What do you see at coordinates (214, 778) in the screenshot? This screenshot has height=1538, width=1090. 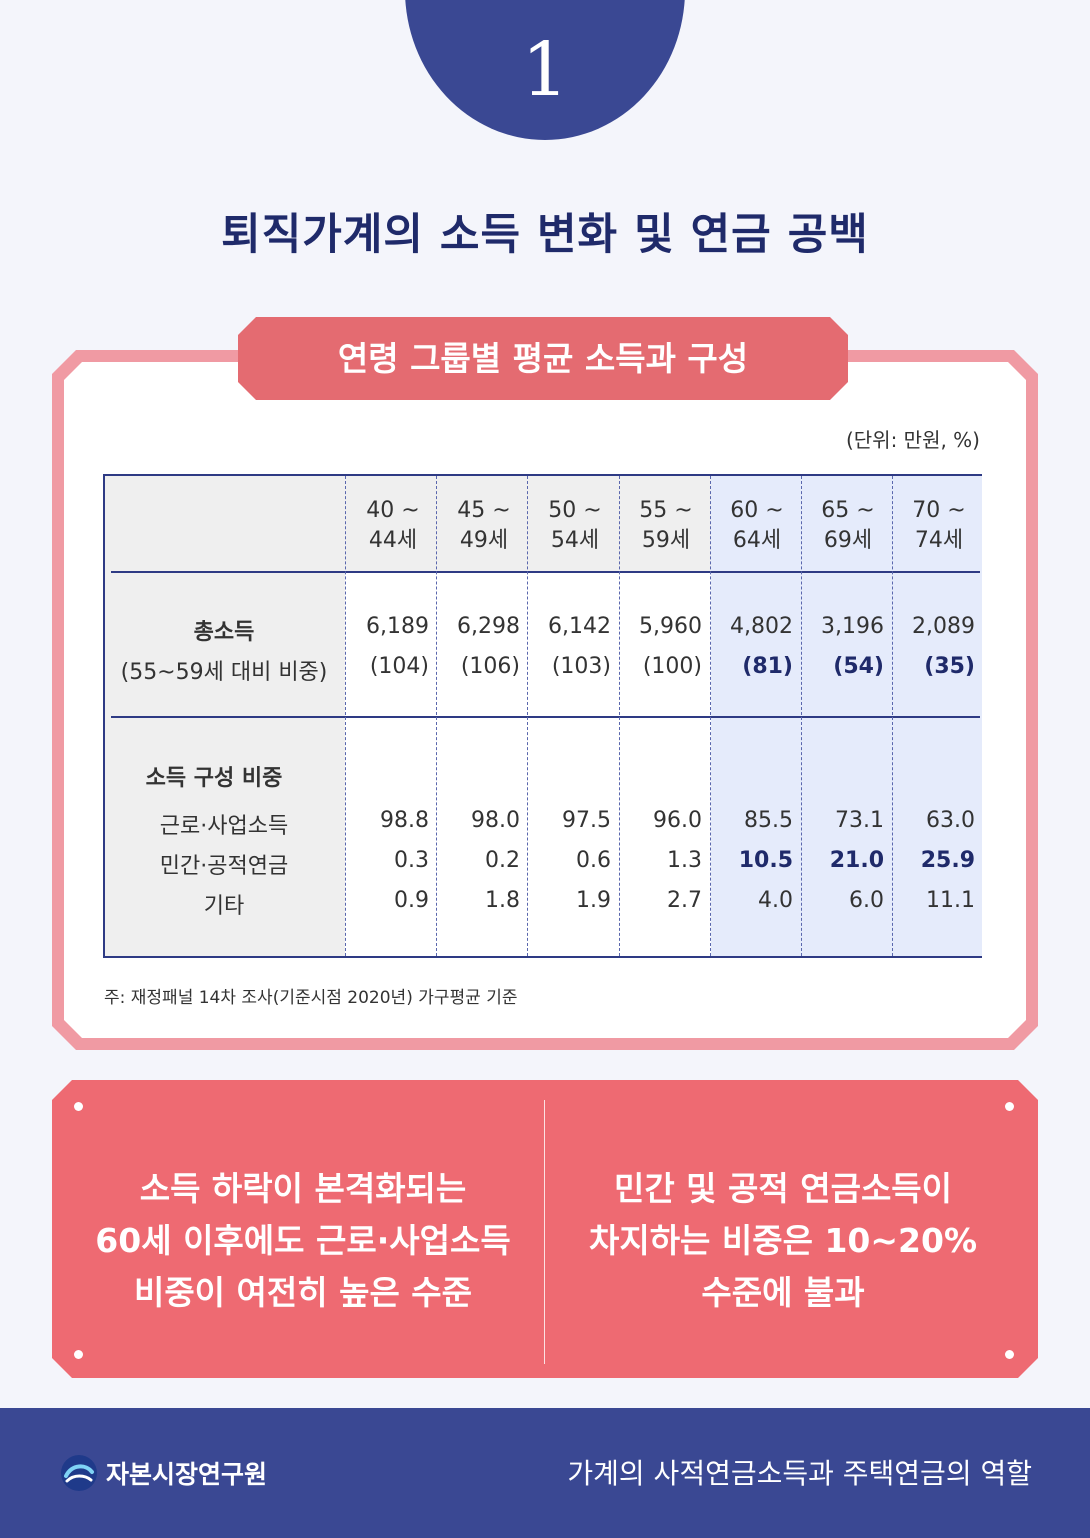 I see `composition-label: 소득 구성 비중` at bounding box center [214, 778].